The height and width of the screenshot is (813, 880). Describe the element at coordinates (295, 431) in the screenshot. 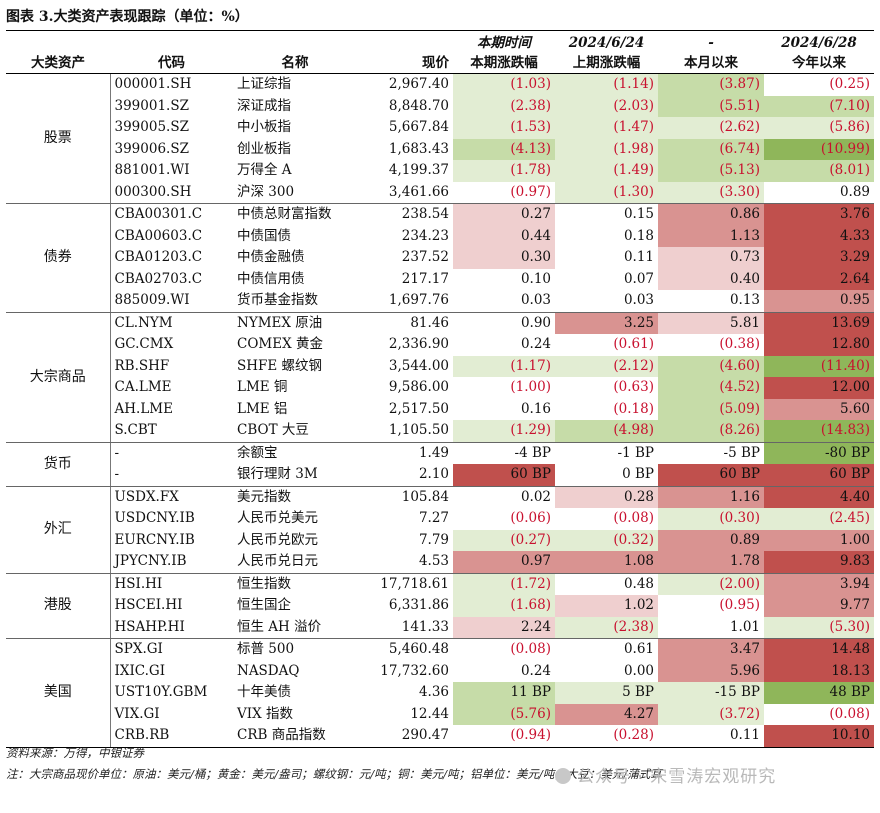

I see `name-cell: CBOT 大豆` at that location.